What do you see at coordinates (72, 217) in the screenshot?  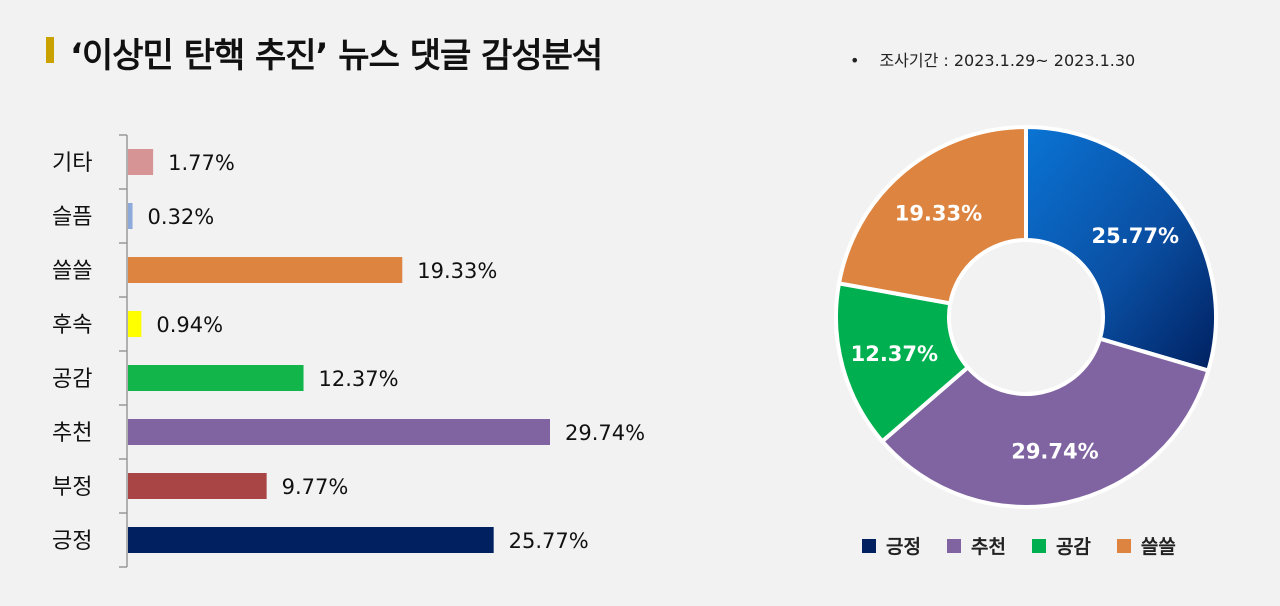 I see `bar-category-label: 슬픔` at bounding box center [72, 217].